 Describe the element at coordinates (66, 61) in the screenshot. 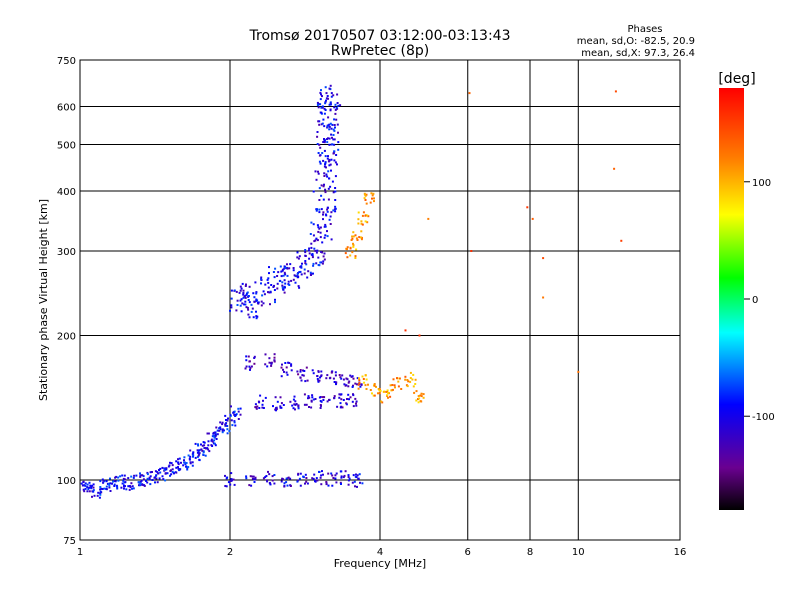

I see `y-tick-label: 750` at that location.